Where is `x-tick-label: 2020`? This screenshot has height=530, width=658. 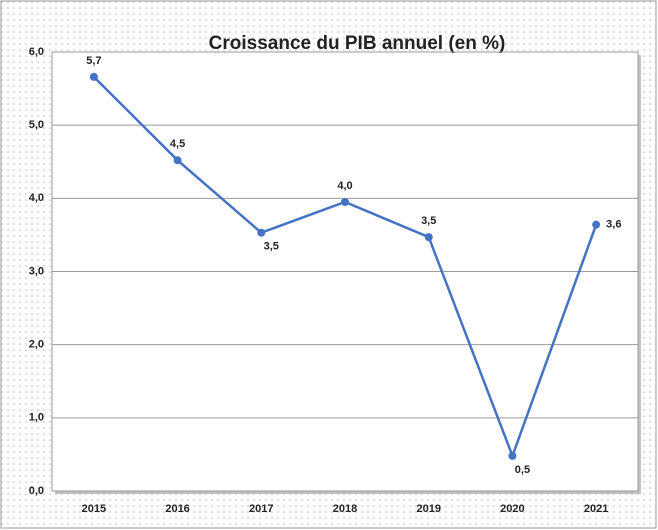 x-tick-label: 2020 is located at coordinates (512, 509).